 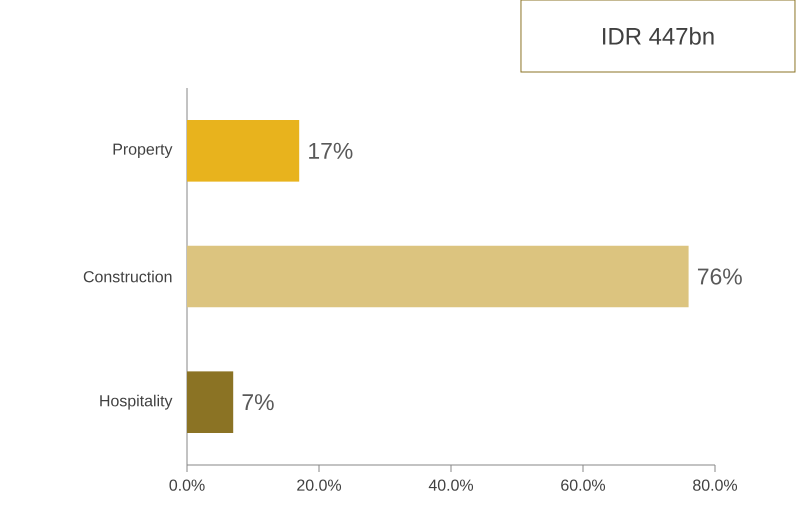 What do you see at coordinates (330, 150) in the screenshot?
I see `data-label: 17%` at bounding box center [330, 150].